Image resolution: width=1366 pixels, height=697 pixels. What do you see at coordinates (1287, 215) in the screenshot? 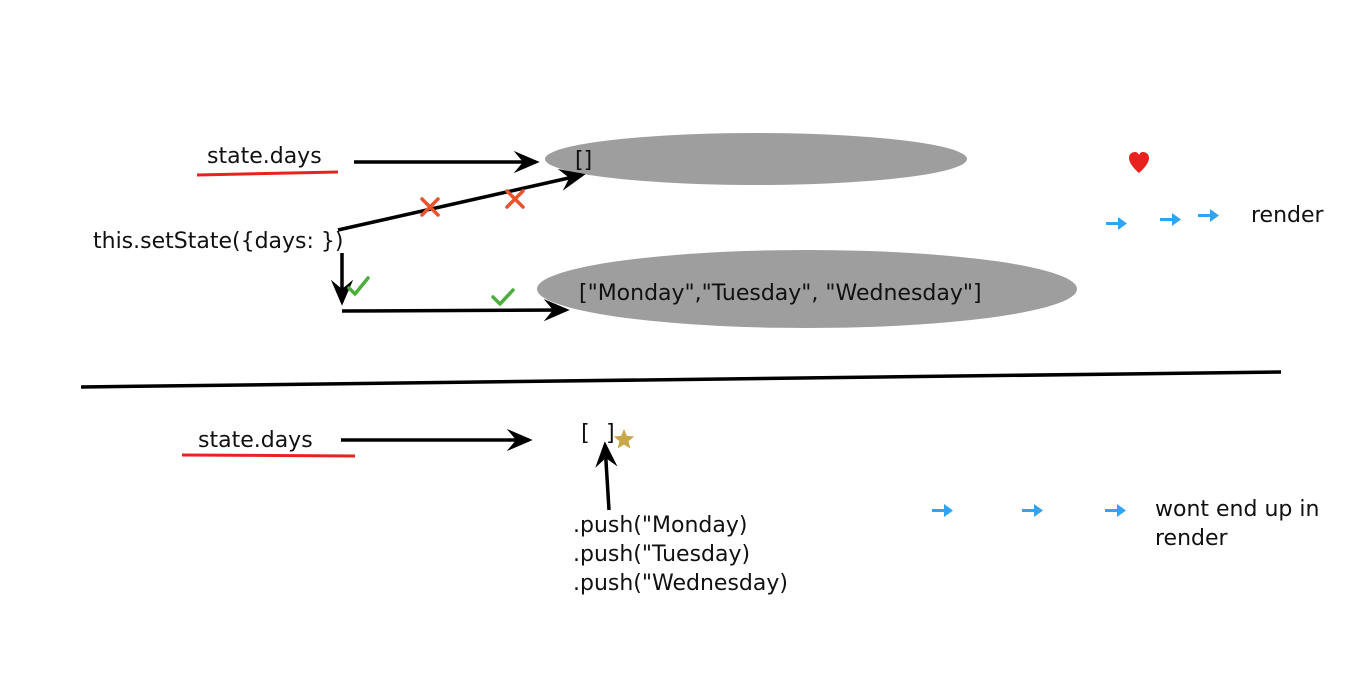
I see `render-label: render` at bounding box center [1287, 215].